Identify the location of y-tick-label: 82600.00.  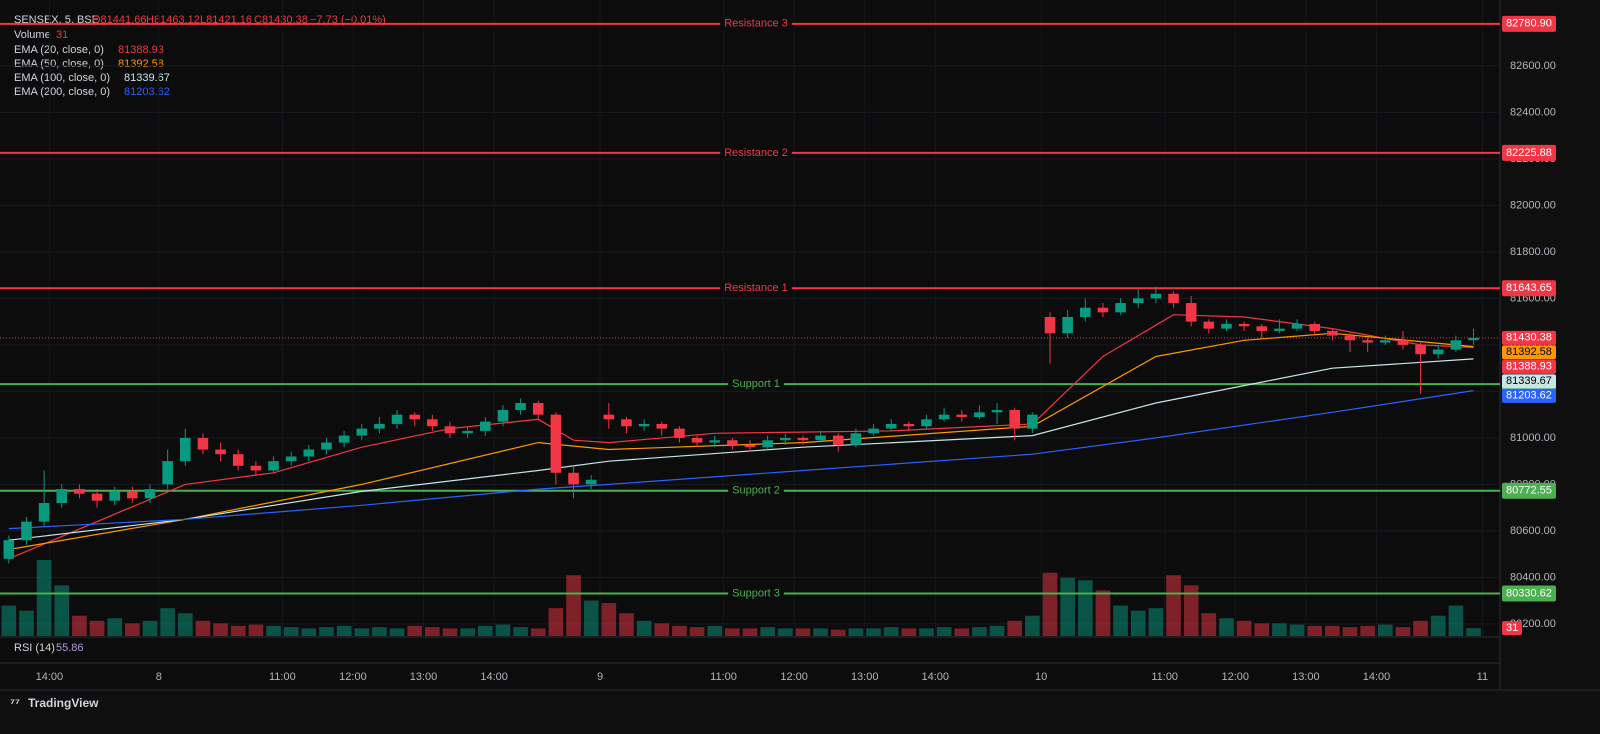
(1533, 66).